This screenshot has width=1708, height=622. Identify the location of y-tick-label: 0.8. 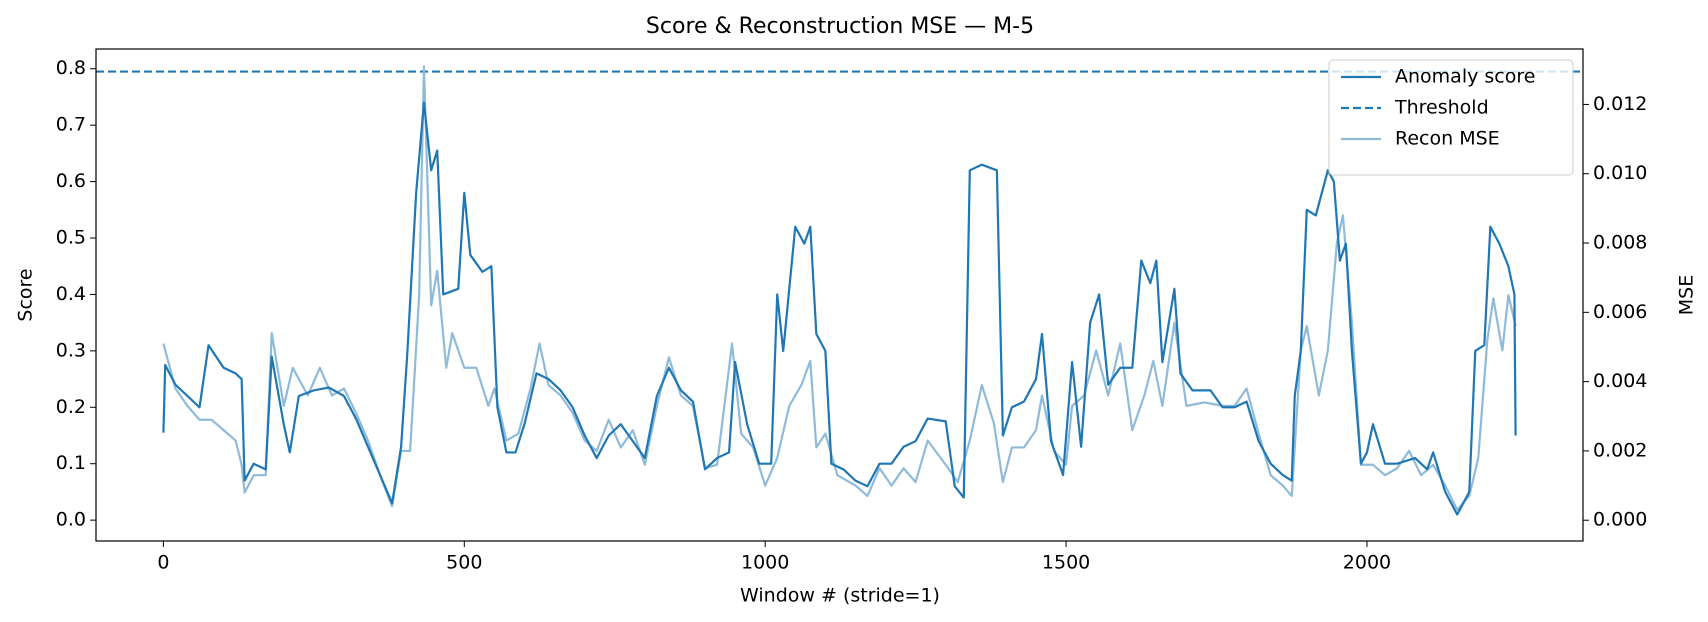
(71, 68).